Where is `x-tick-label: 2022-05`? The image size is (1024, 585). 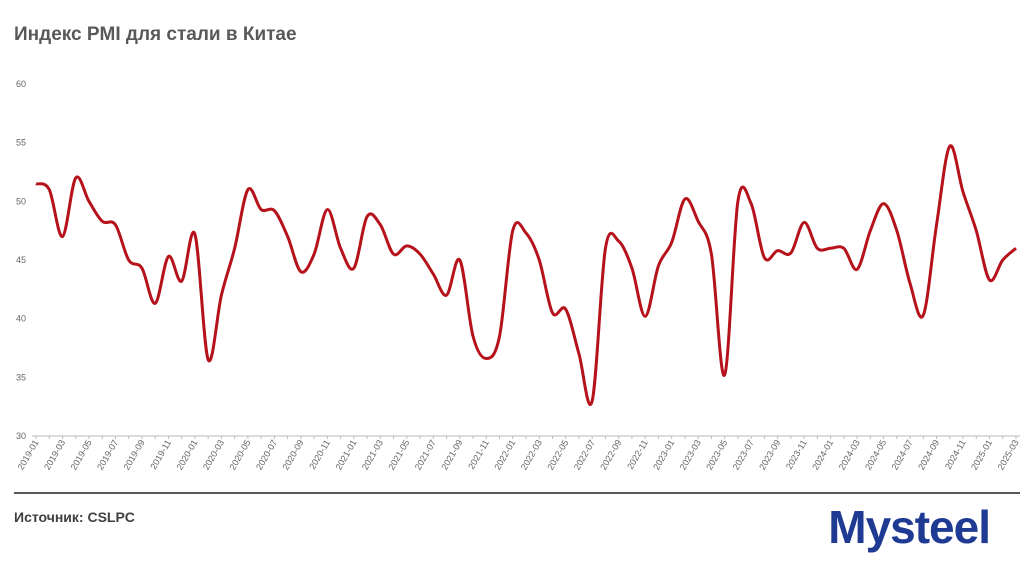
x-tick-label: 2022-05 is located at coordinates (557, 455).